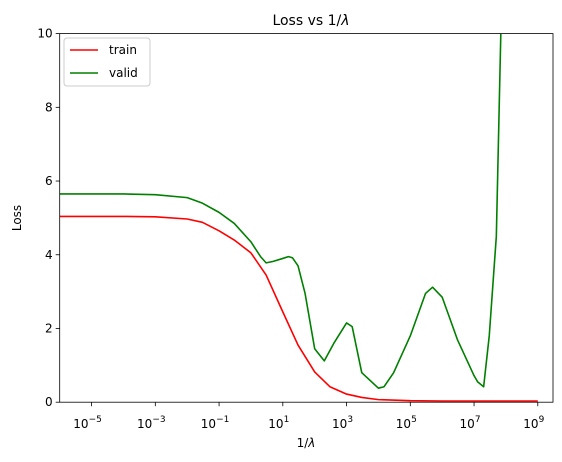 The width and height of the screenshot is (562, 462). What do you see at coordinates (278, 423) in the screenshot?
I see `x-tick-label: 10¹` at bounding box center [278, 423].